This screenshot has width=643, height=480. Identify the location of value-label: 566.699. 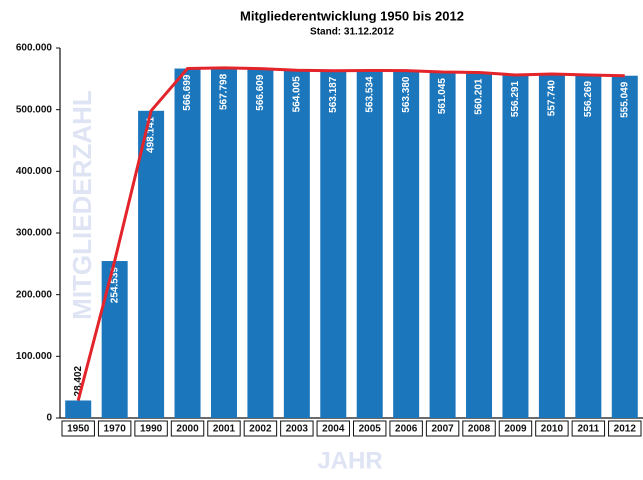
(187, 92).